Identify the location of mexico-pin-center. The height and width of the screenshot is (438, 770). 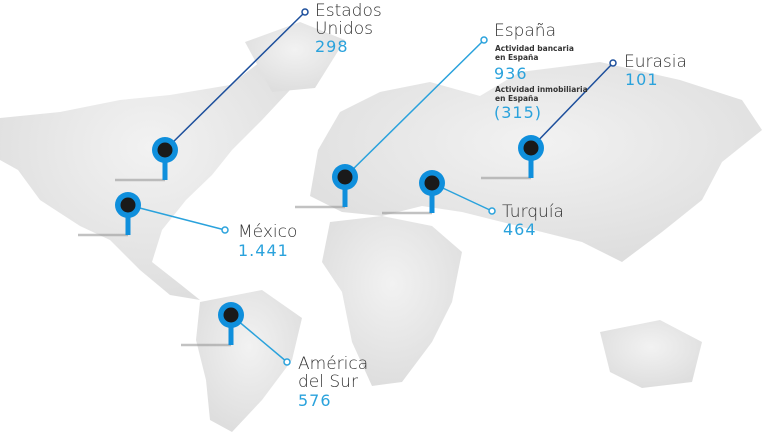
(128, 205).